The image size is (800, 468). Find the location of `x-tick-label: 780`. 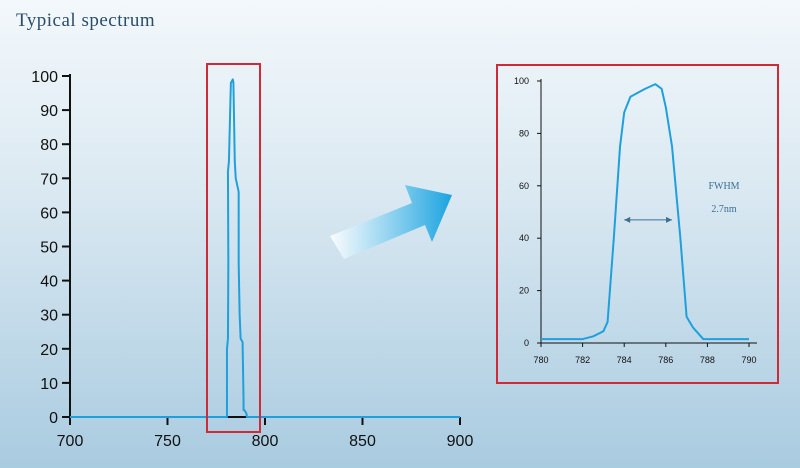

x-tick-label: 780 is located at coordinates (540, 360).